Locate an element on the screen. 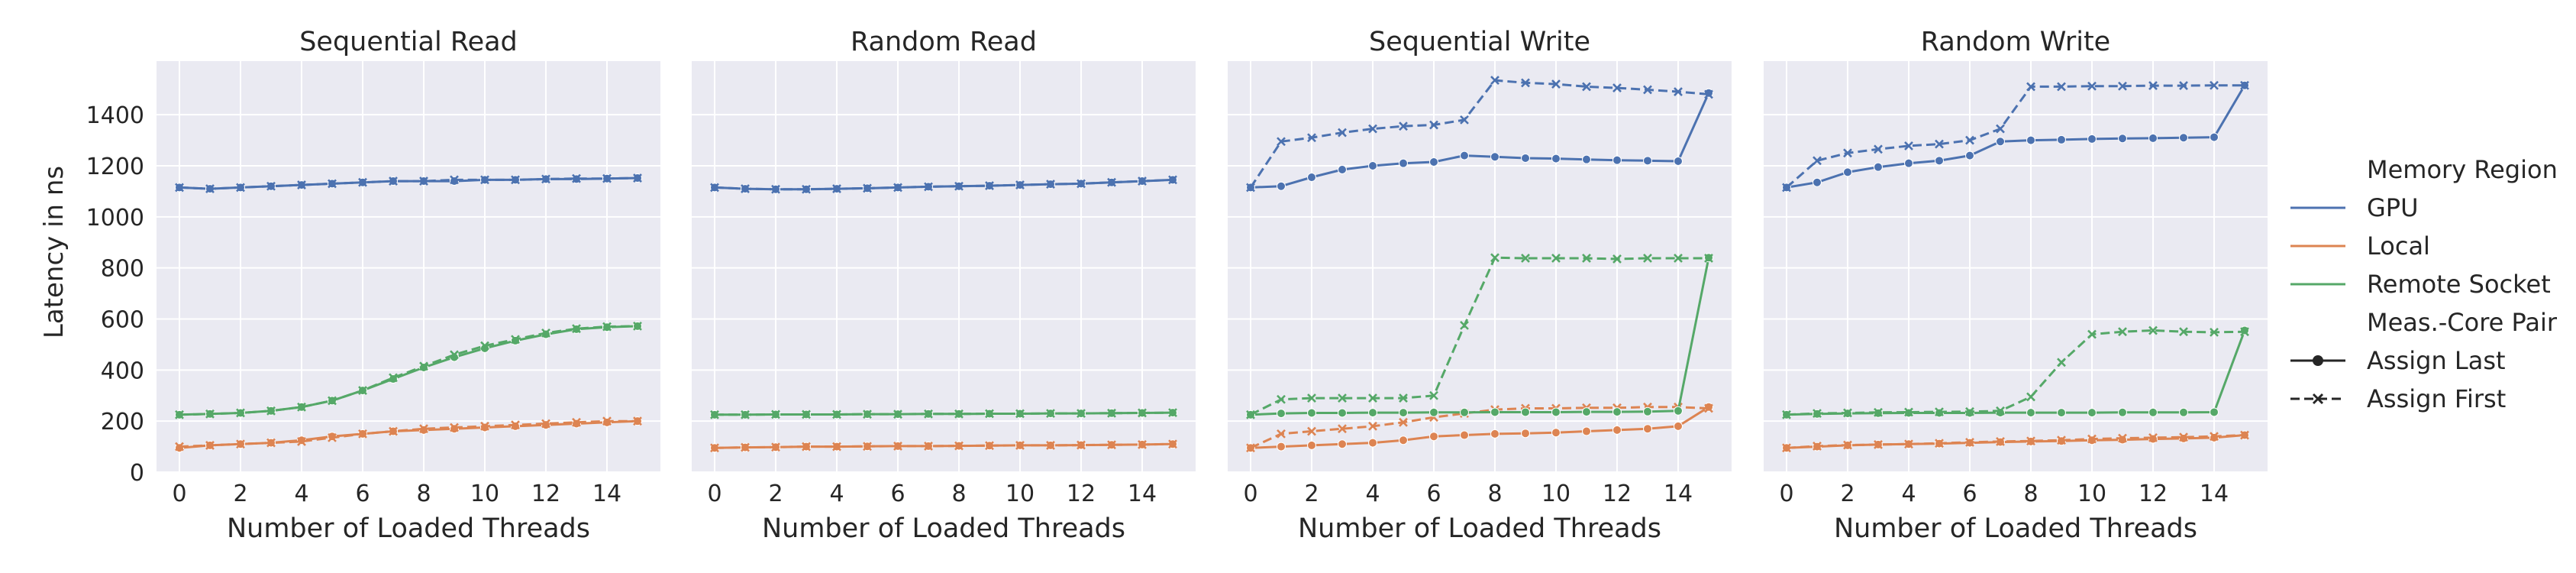 The height and width of the screenshot is (573, 2576). y-tick-label: 200 is located at coordinates (122, 422).